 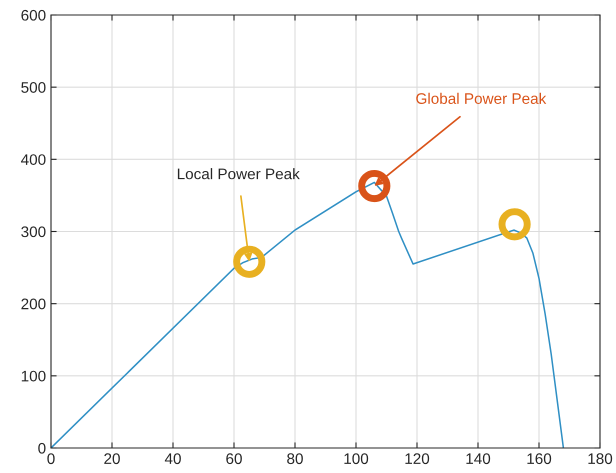 I want to click on x-tick-label: 80, so click(x=295, y=458).